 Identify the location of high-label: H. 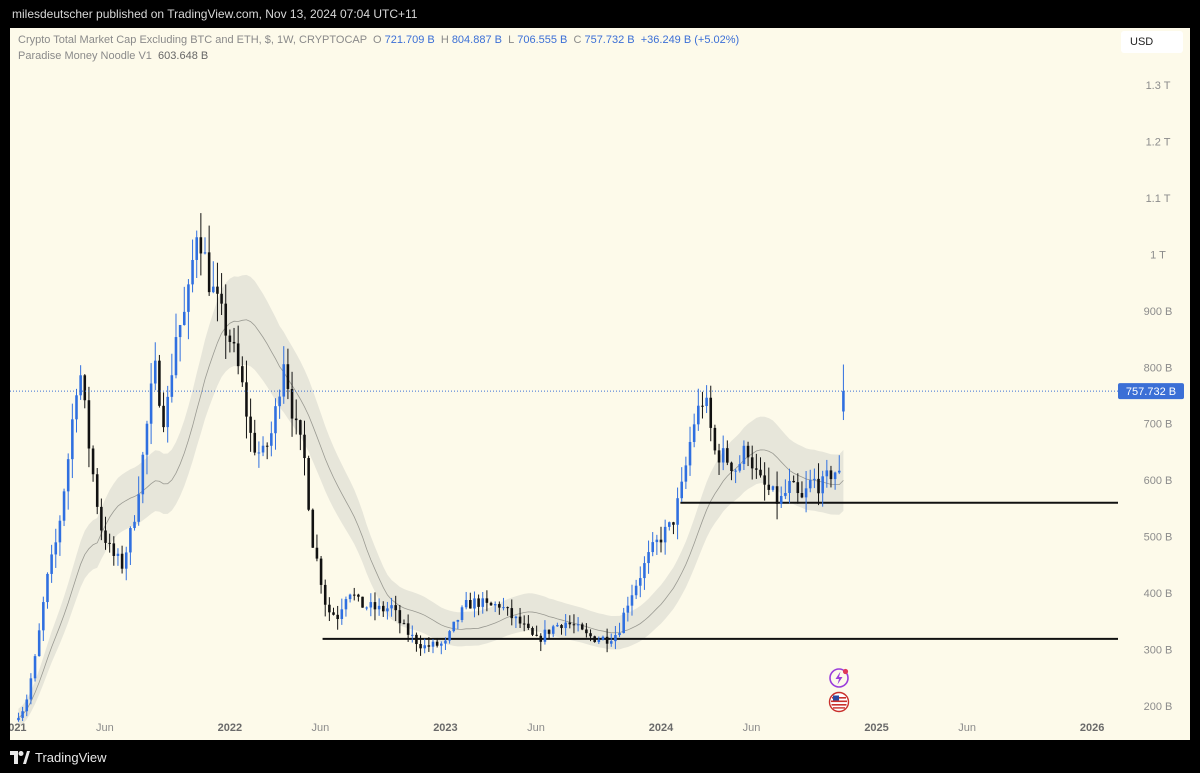
(444, 40).